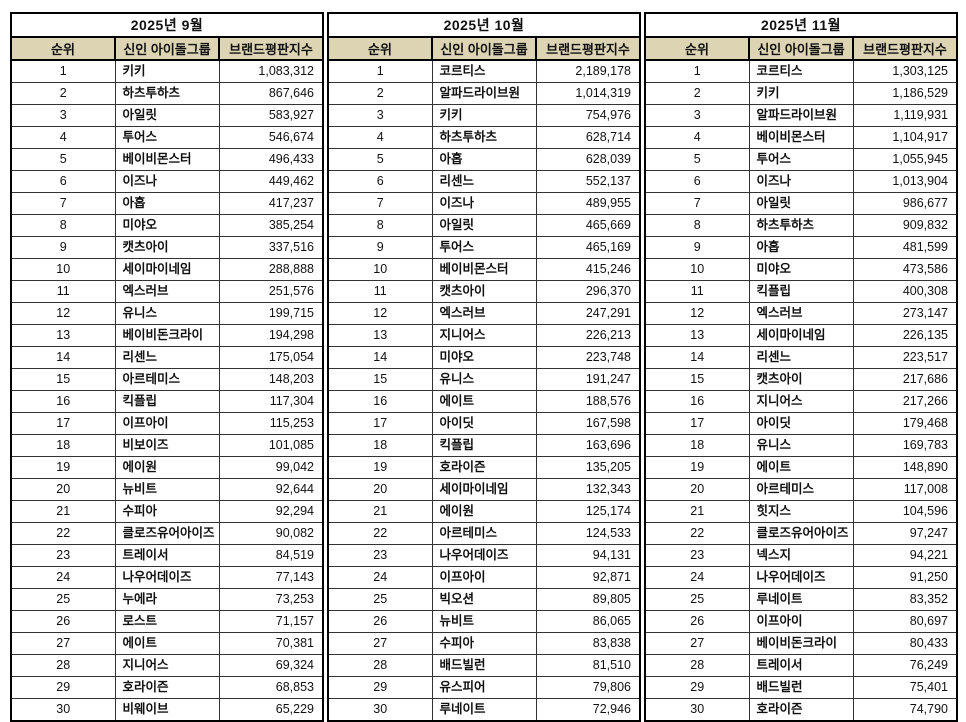  I want to click on rank-cell: 4, so click(697, 137).